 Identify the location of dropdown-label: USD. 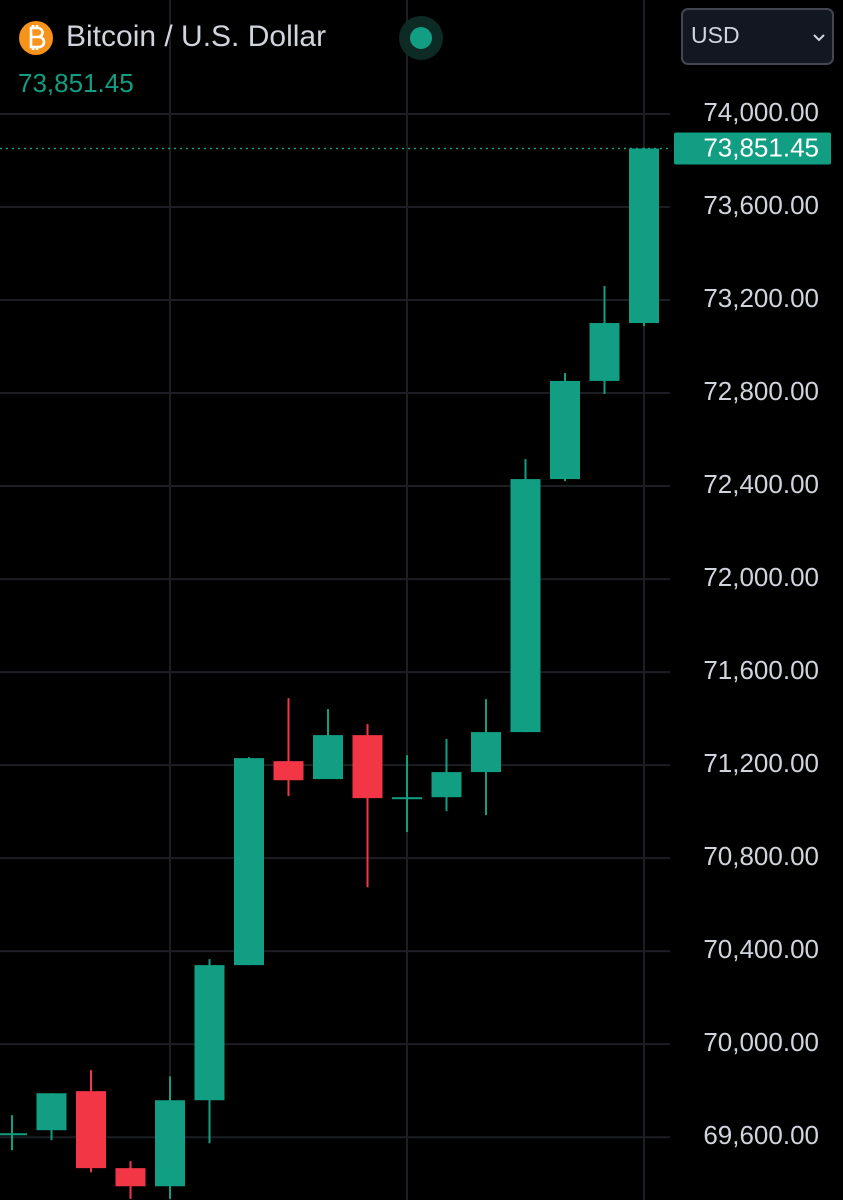
(715, 35).